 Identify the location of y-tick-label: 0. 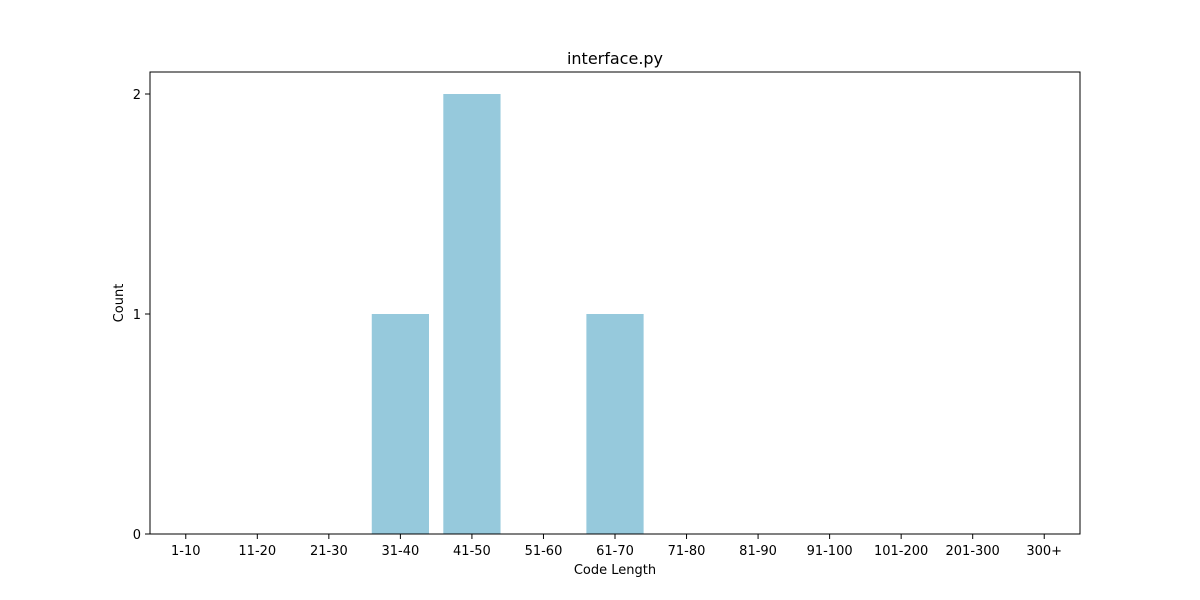
(137, 535).